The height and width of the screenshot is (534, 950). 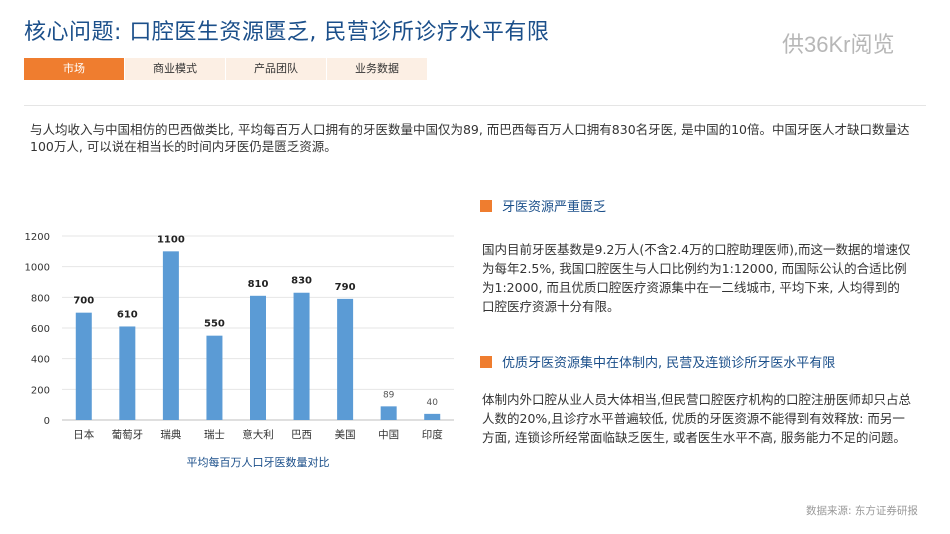 What do you see at coordinates (171, 239) in the screenshot?
I see `data-label: 1100` at bounding box center [171, 239].